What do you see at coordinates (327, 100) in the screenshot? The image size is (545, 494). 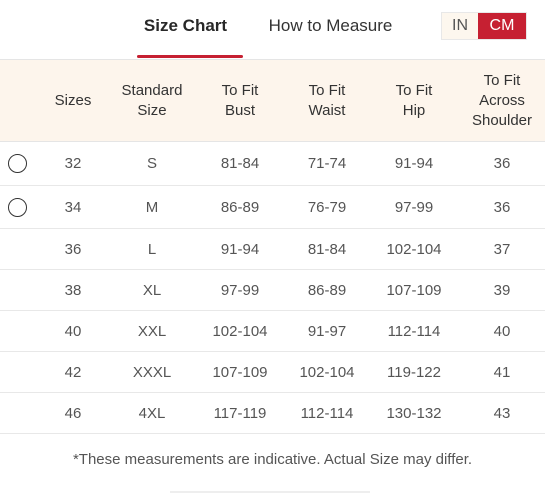 I see `header-waist: To Fit Waist` at bounding box center [327, 100].